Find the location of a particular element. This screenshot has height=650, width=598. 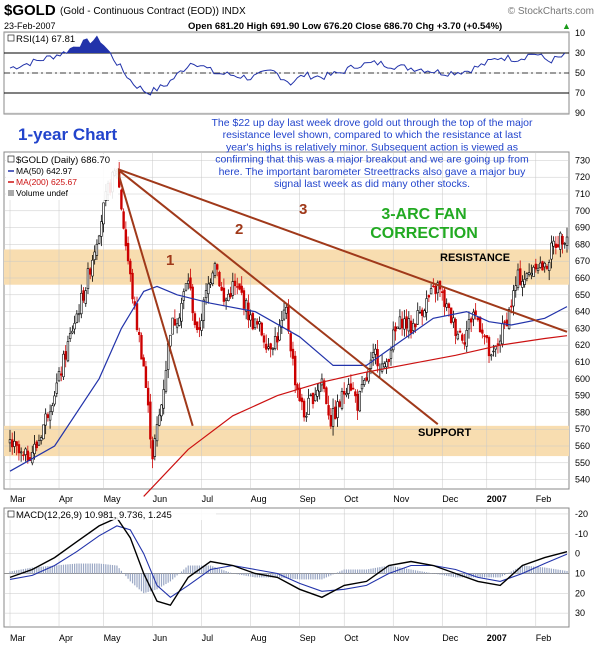

macd-x-label: Apr is located at coordinates (66, 638).